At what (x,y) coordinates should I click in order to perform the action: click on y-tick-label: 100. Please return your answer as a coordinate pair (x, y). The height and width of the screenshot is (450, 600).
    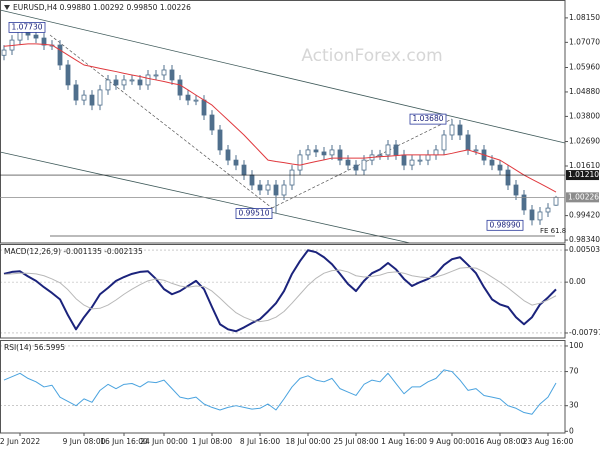
    Looking at the image, I should click on (576, 345).